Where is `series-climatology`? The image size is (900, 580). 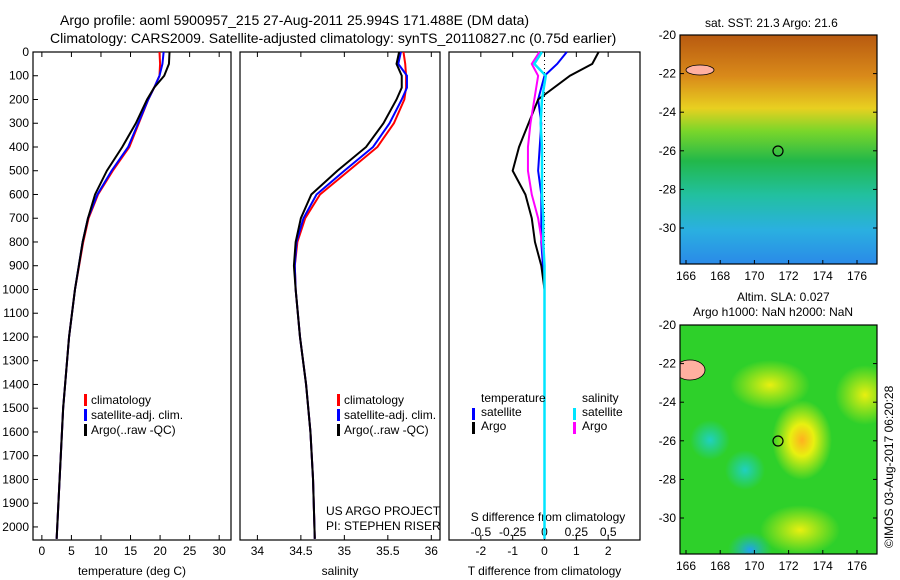 series-climatology is located at coordinates (108, 295).